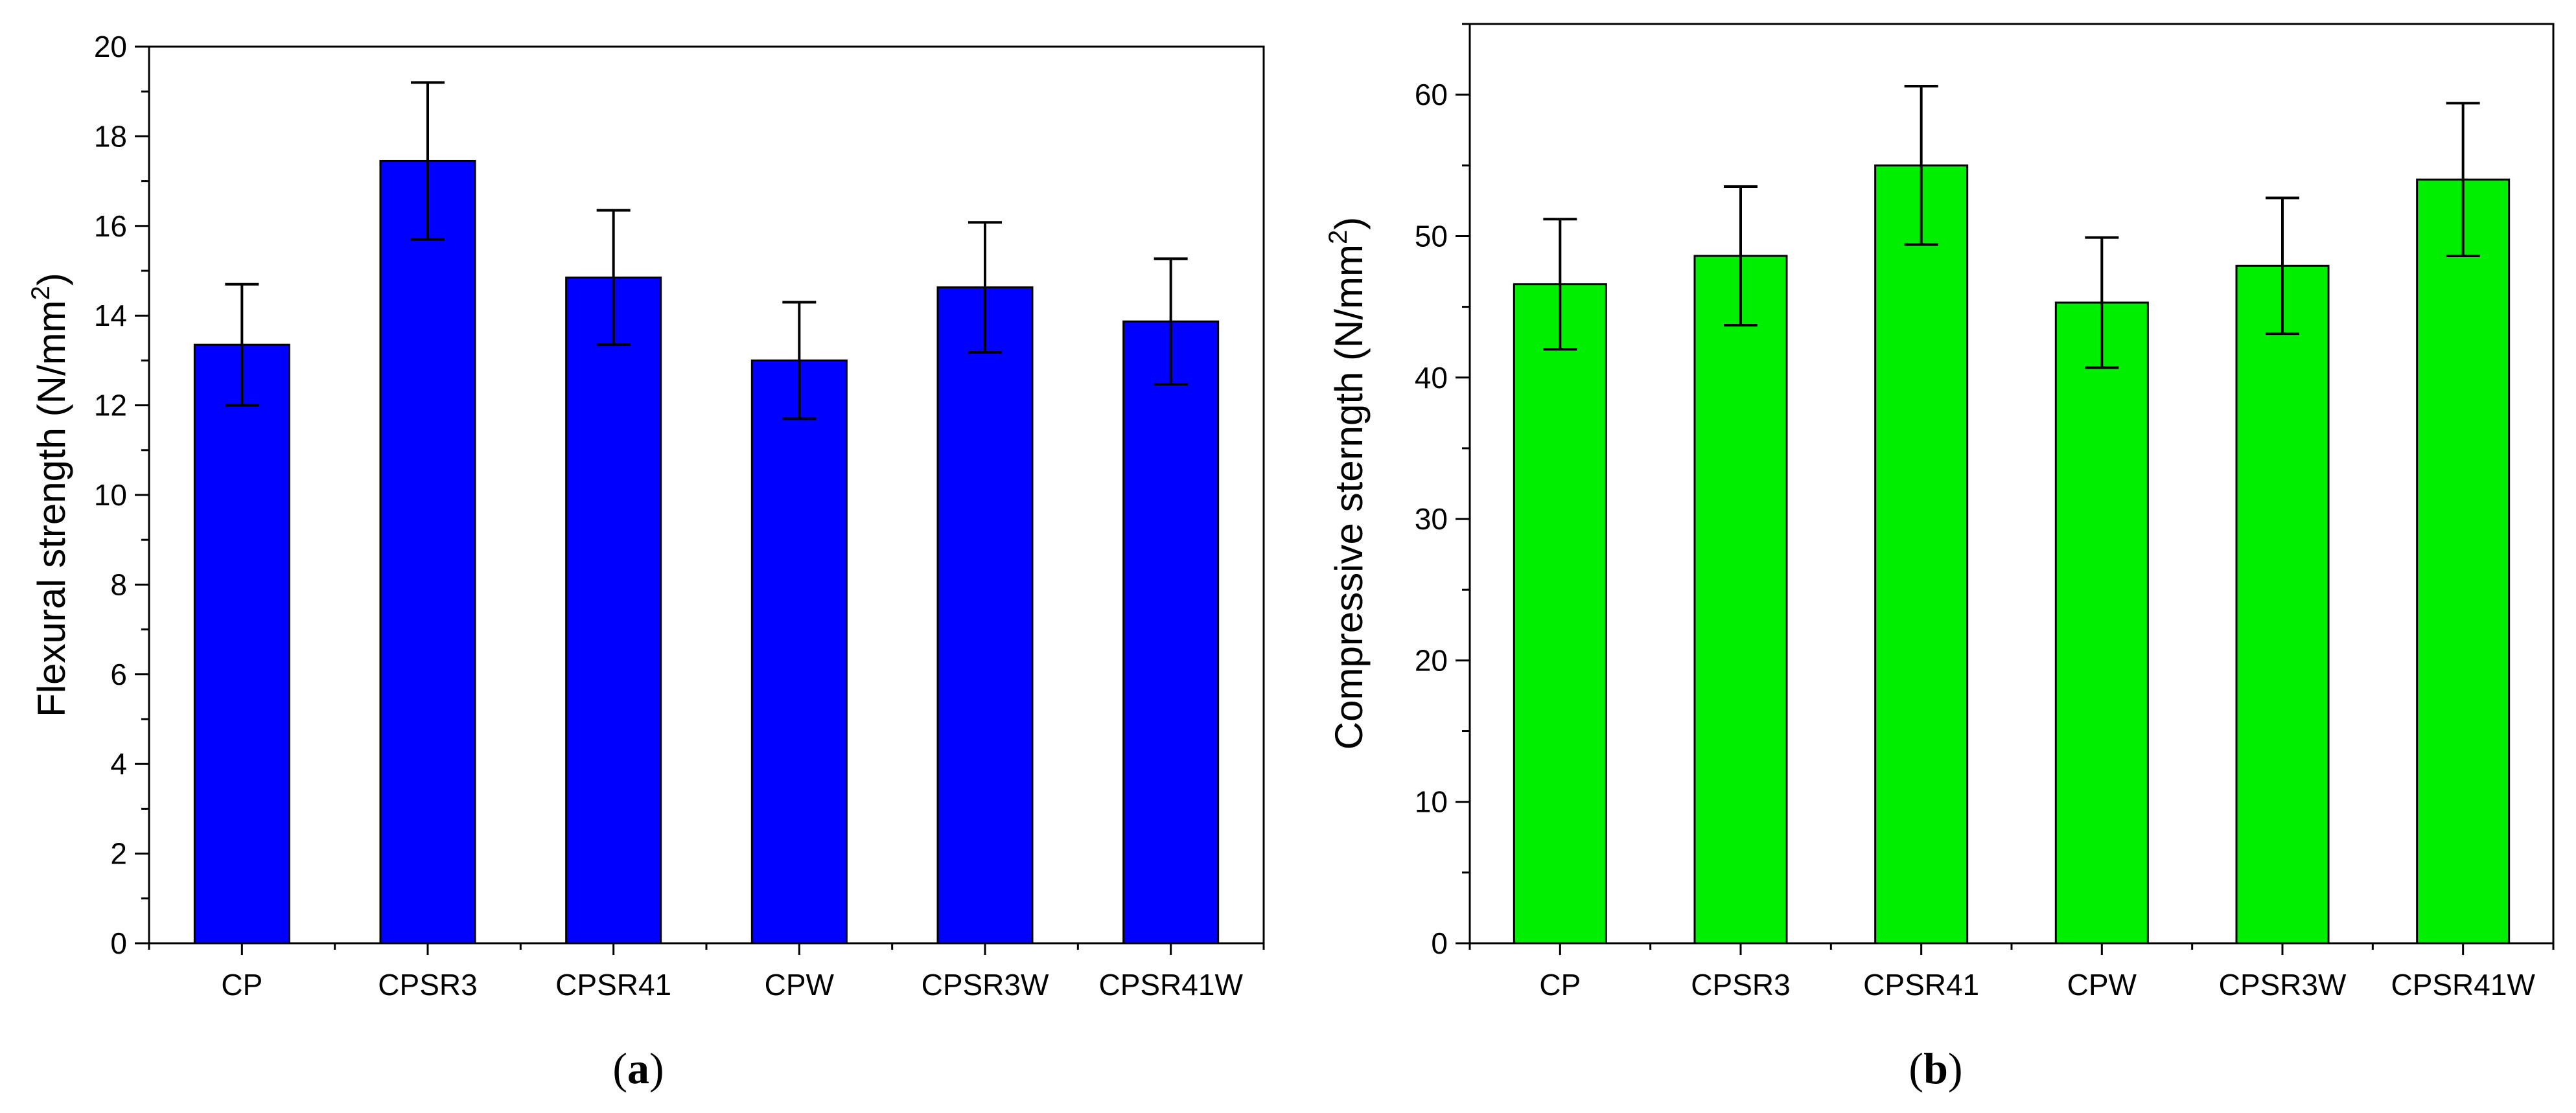 This screenshot has height=1113, width=2576. What do you see at coordinates (241, 985) in the screenshot?
I see `panel-a-x-tick-label: CP` at bounding box center [241, 985].